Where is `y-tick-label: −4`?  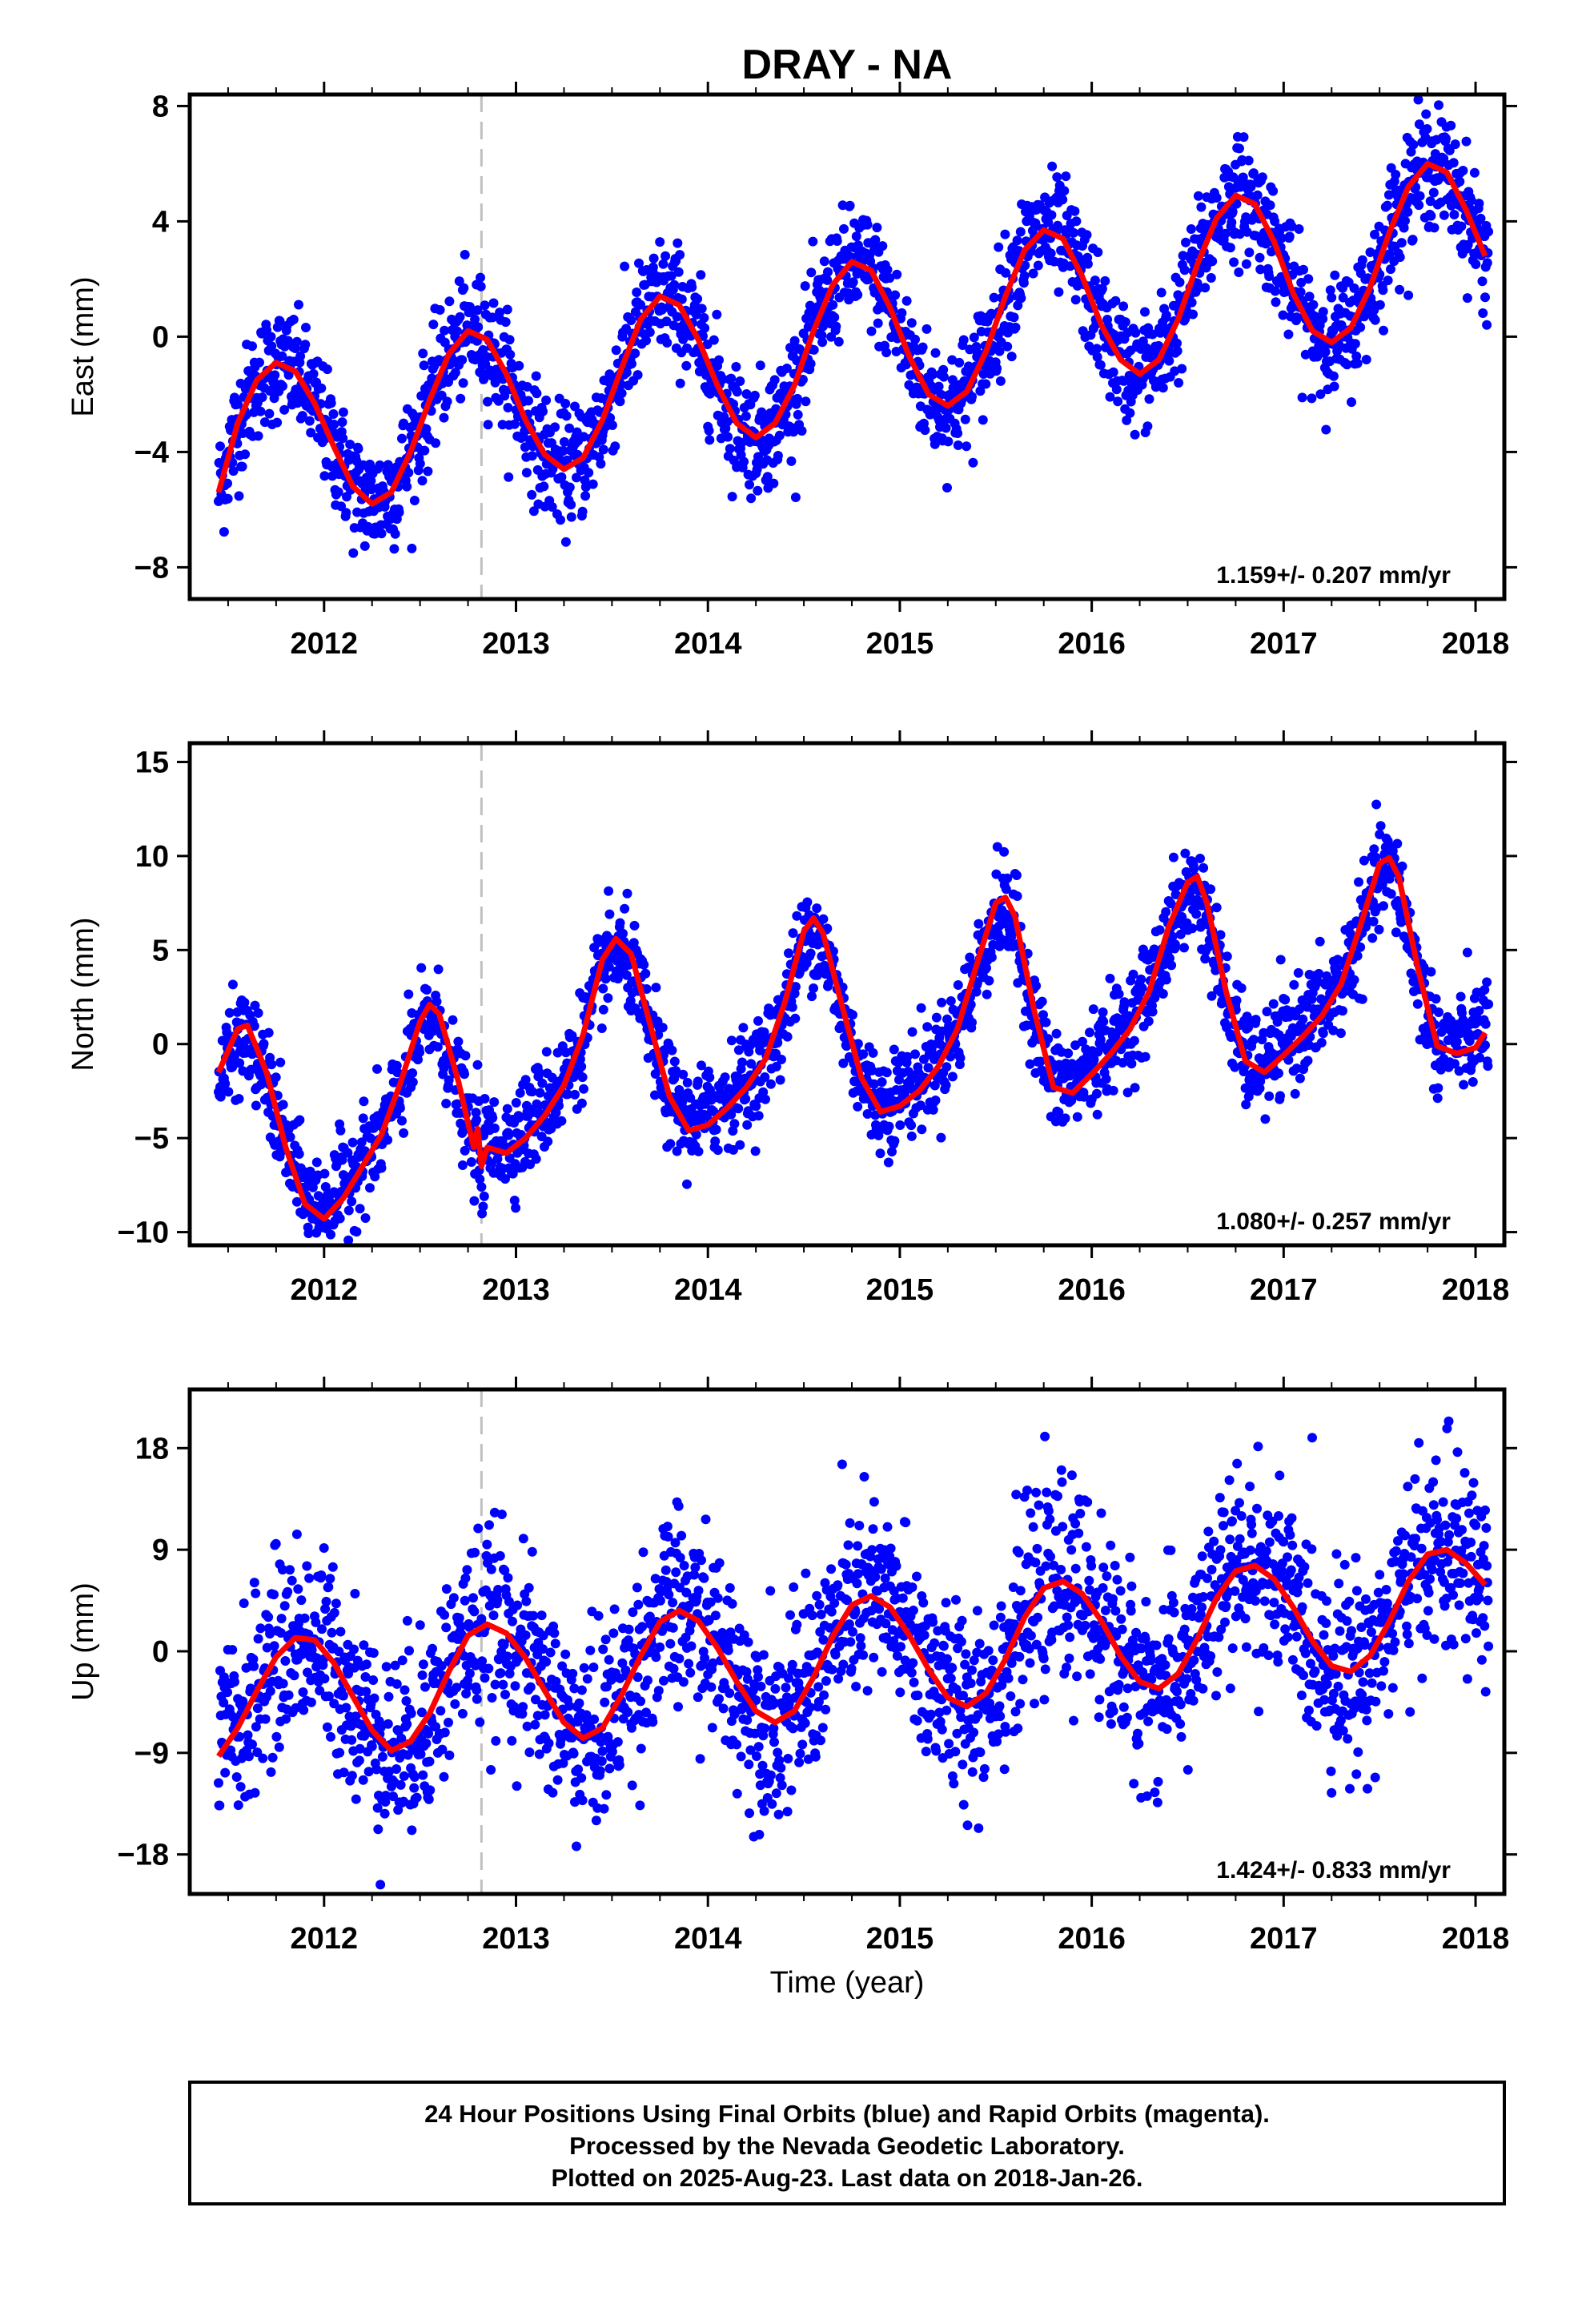
y-tick-label: −4 is located at coordinates (152, 452).